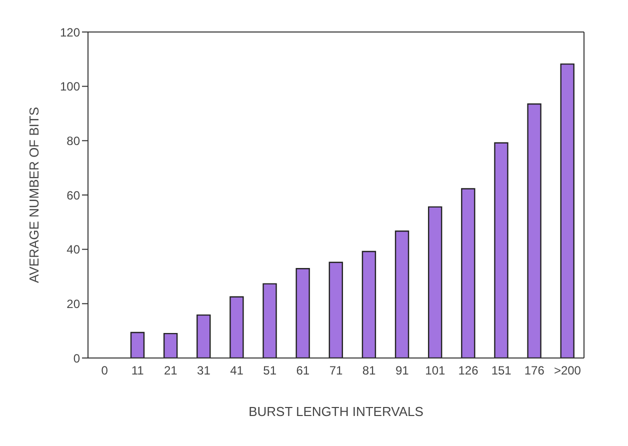 The width and height of the screenshot is (628, 446). Describe the element at coordinates (369, 371) in the screenshot. I see `x-tick-label: 81` at that location.